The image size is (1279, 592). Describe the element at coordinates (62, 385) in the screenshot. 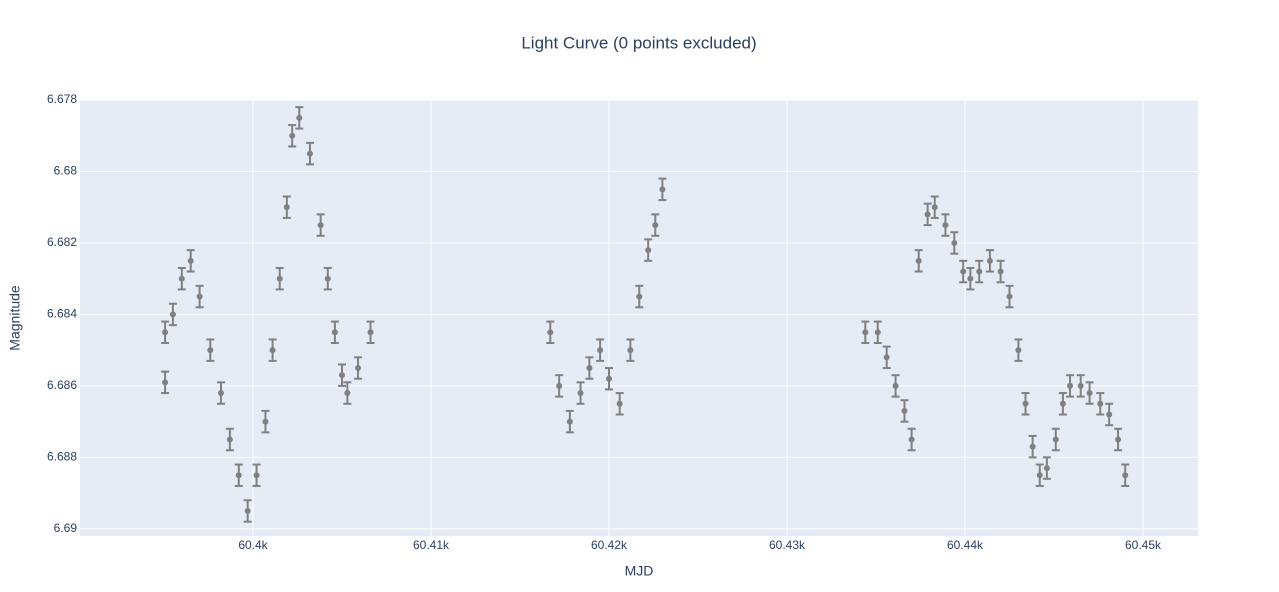

I see `y-tick-label: 6.686` at that location.